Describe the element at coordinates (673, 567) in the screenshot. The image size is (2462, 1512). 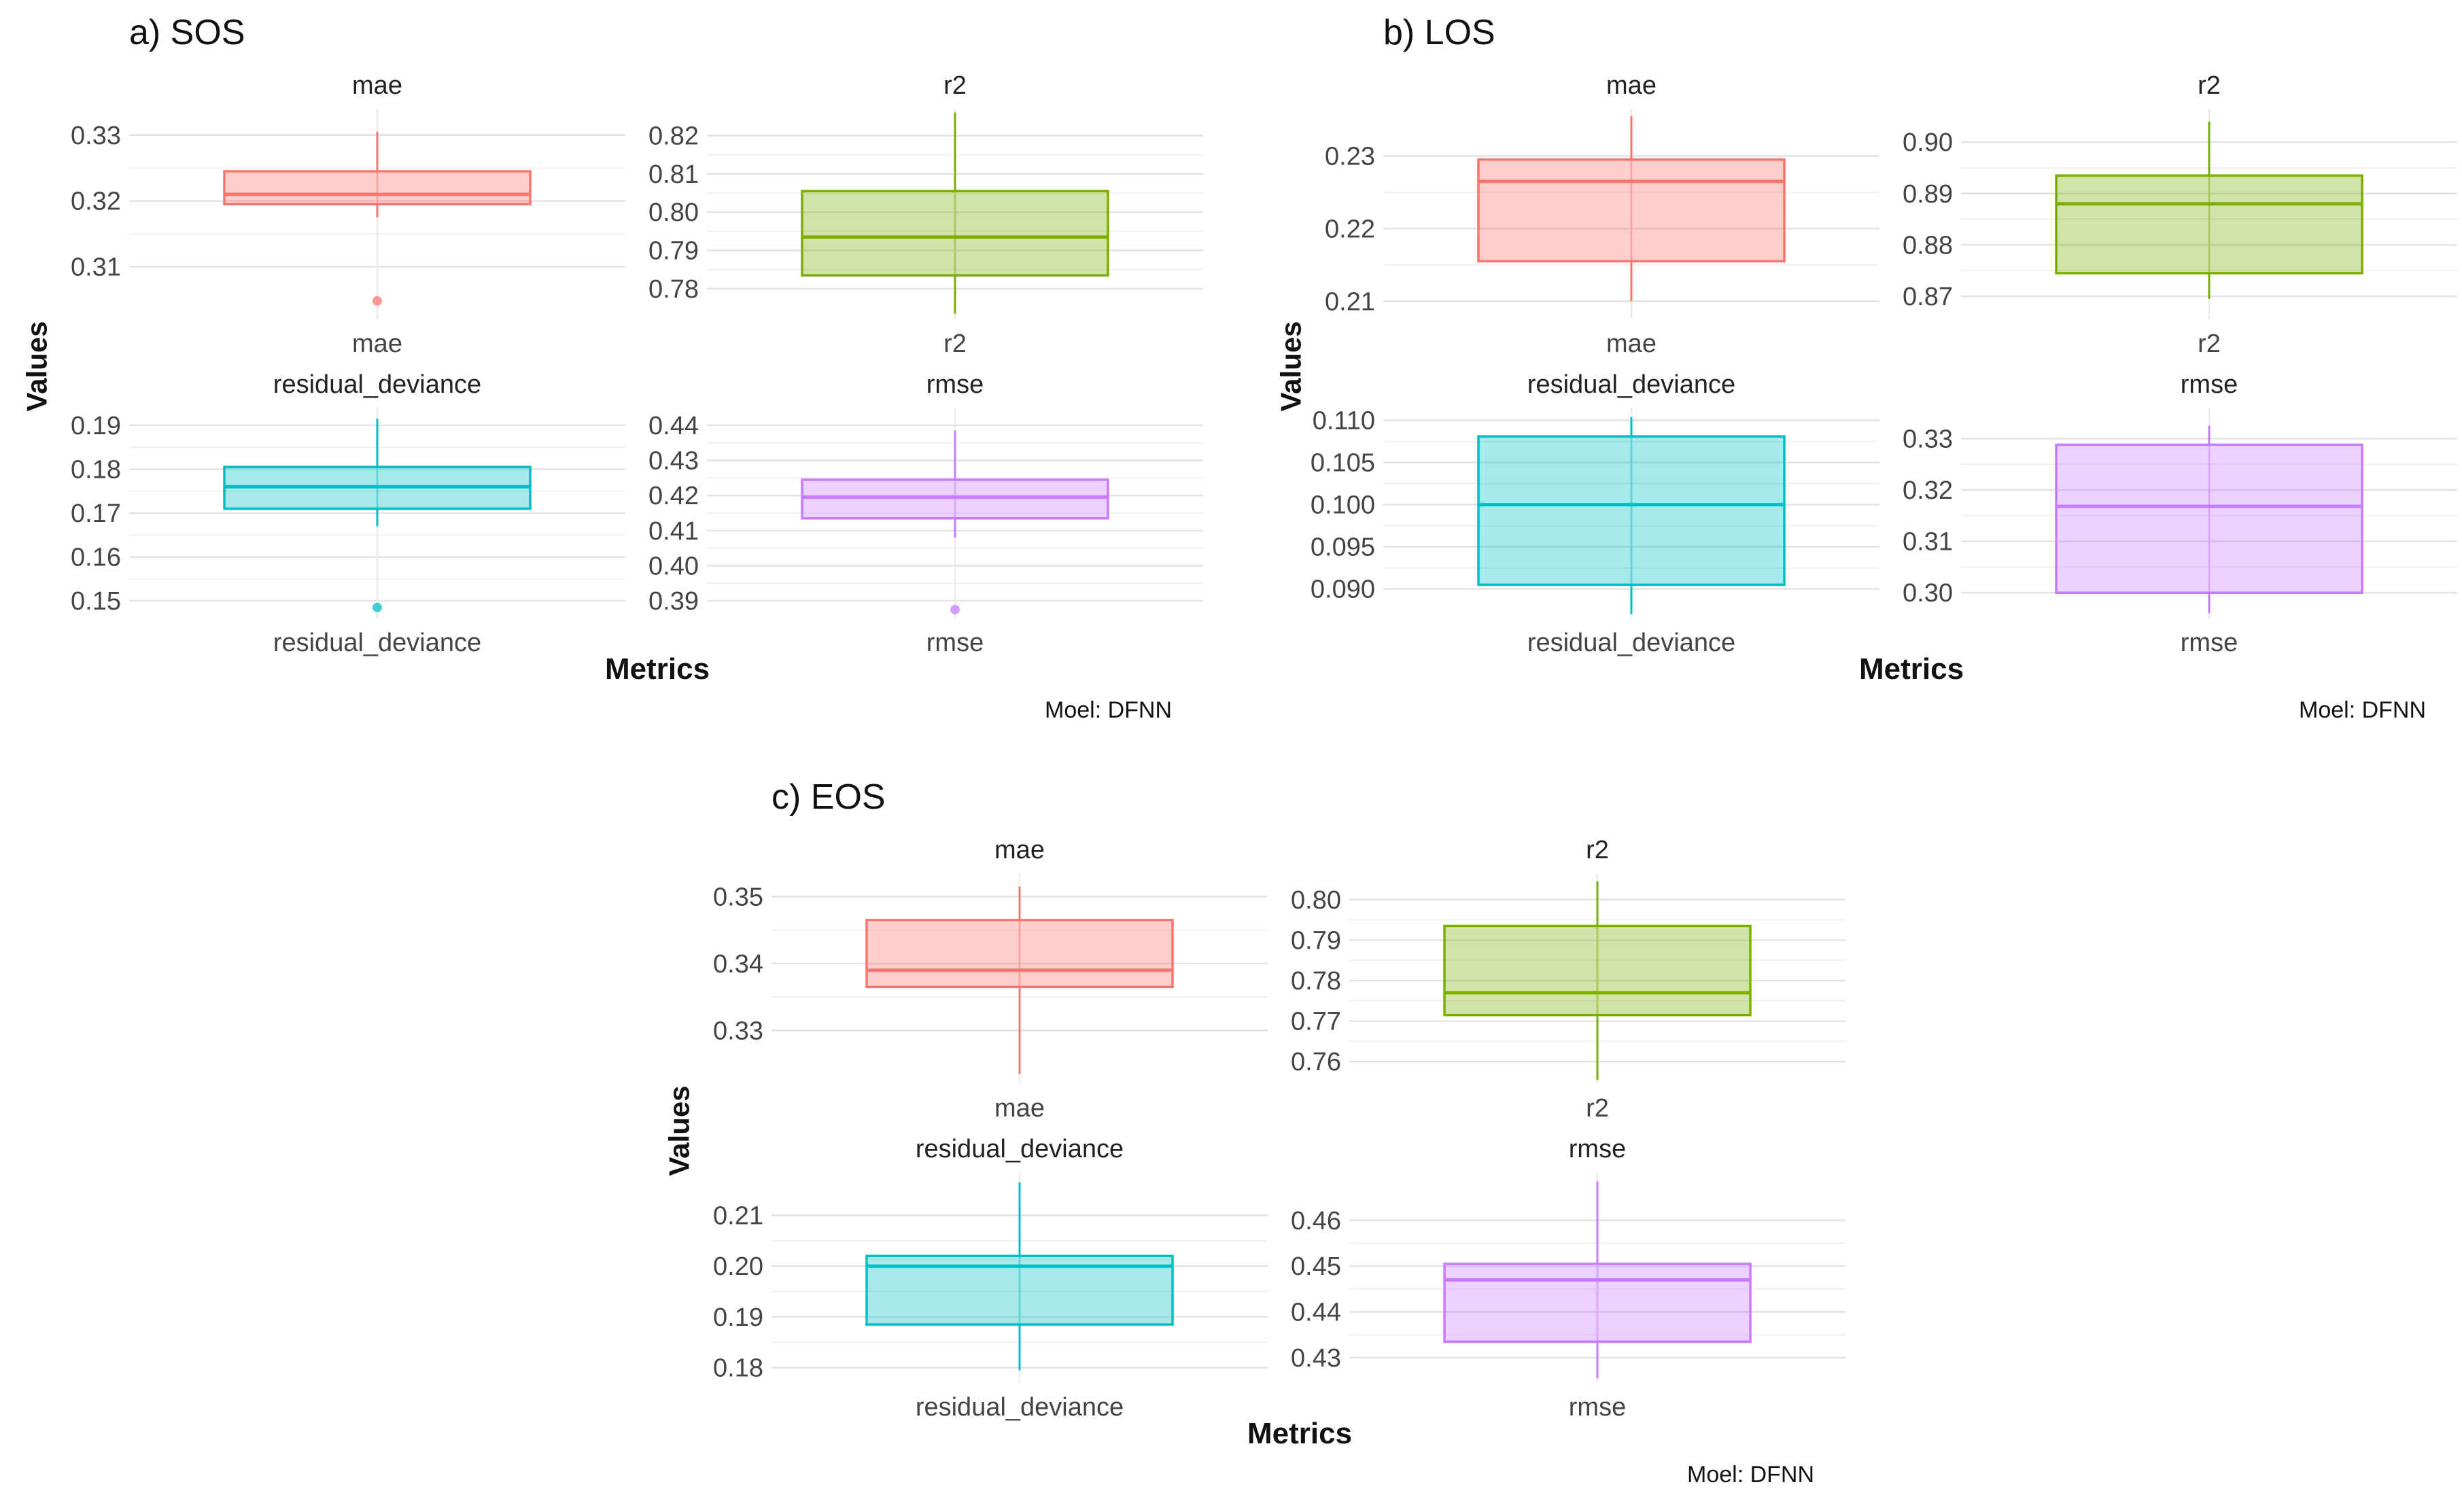
I see `y-tick-label: 0.40` at that location.